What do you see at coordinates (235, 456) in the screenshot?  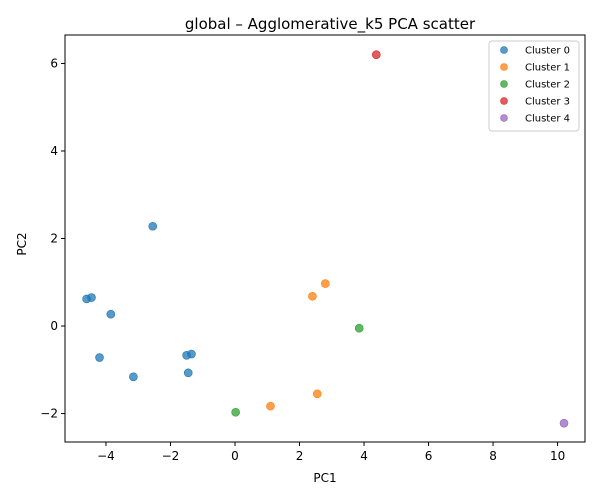 I see `x-tick-label: 0` at bounding box center [235, 456].